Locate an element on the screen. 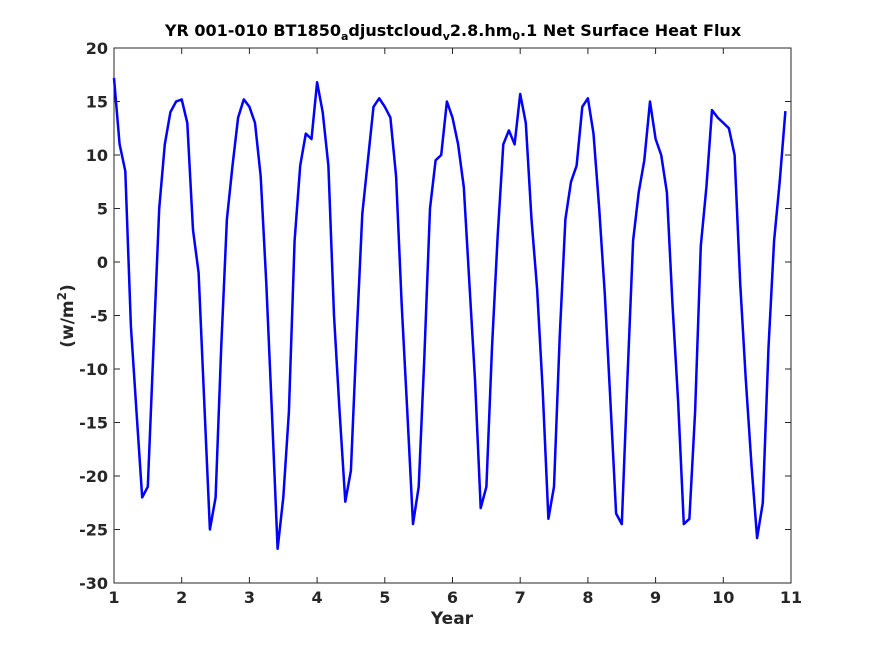 The width and height of the screenshot is (875, 656). y-tick-label: 10 is located at coordinates (97, 155).